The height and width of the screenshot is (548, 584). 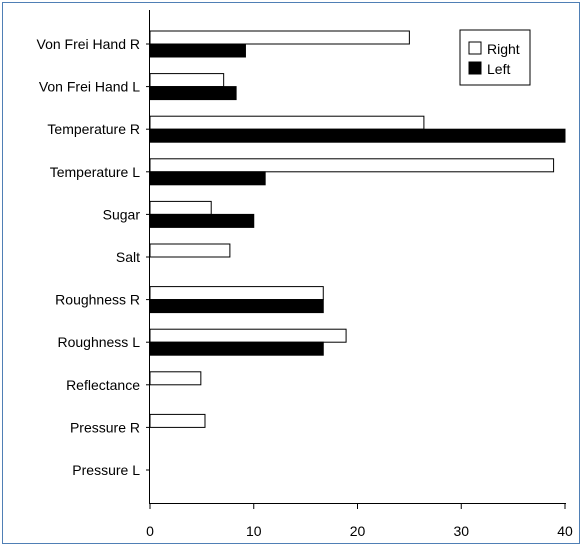 What do you see at coordinates (122, 214) in the screenshot?
I see `category-label: Sugar` at bounding box center [122, 214].